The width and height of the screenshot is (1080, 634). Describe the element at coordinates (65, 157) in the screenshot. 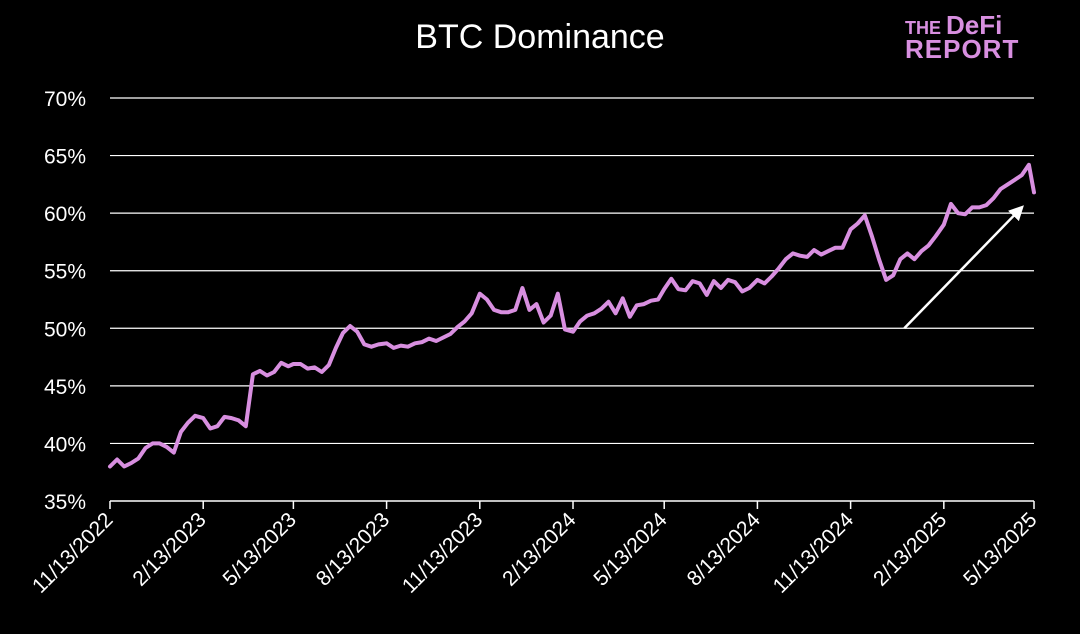

I see `y-tick-label: 65%` at that location.